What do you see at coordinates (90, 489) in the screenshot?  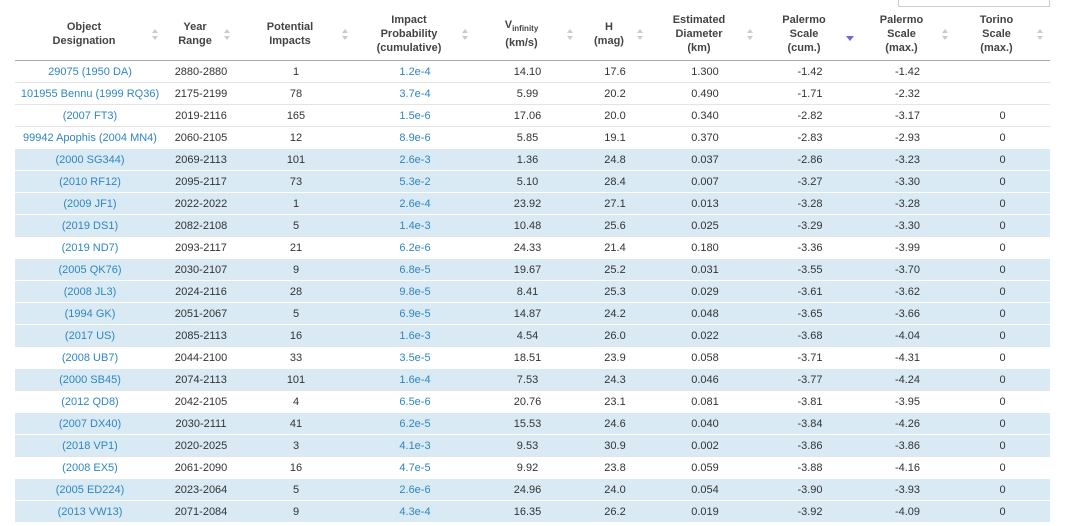 I see `cell-link: (2005 ED224)` at bounding box center [90, 489].